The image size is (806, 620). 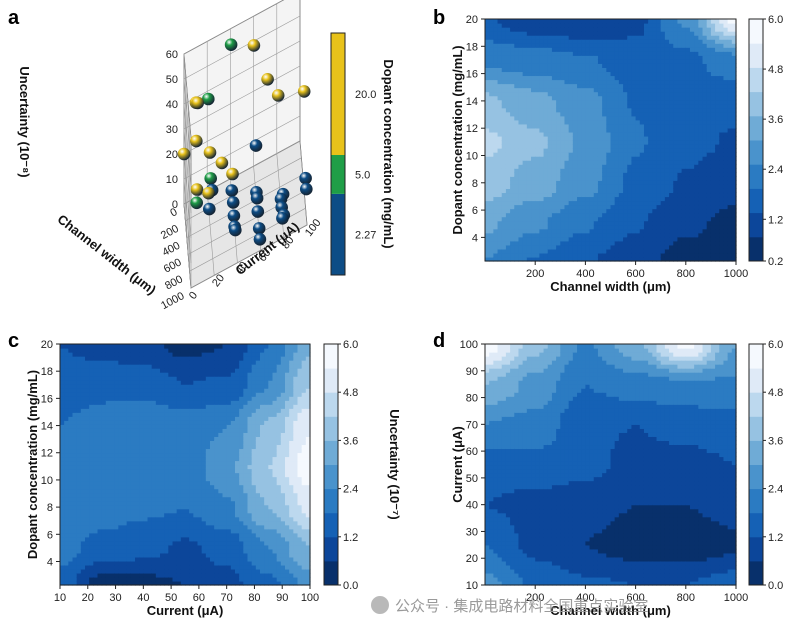 I want to click on x-tick-label: 400, so click(x=171, y=249).